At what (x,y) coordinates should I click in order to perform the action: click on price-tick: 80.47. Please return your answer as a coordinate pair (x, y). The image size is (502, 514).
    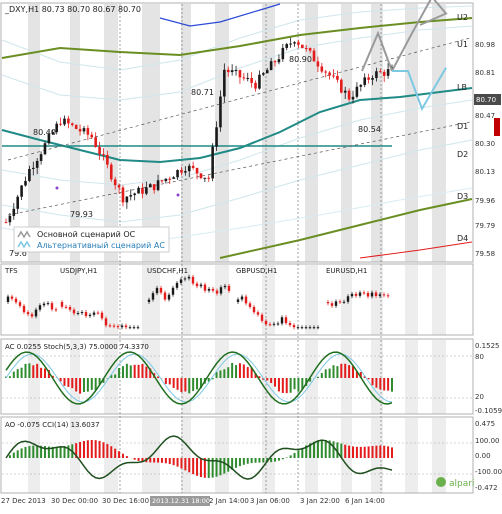
    Looking at the image, I should click on (485, 116).